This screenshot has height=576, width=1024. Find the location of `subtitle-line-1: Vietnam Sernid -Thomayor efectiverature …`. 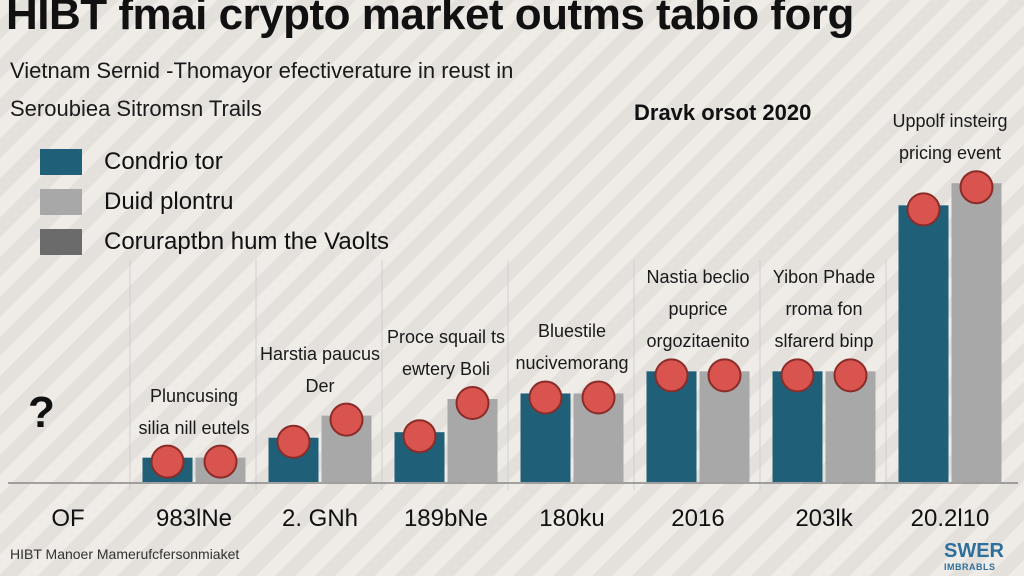

subtitle-line-1: Vietnam Sernid -Thomayor efectiverature … is located at coordinates (262, 70).